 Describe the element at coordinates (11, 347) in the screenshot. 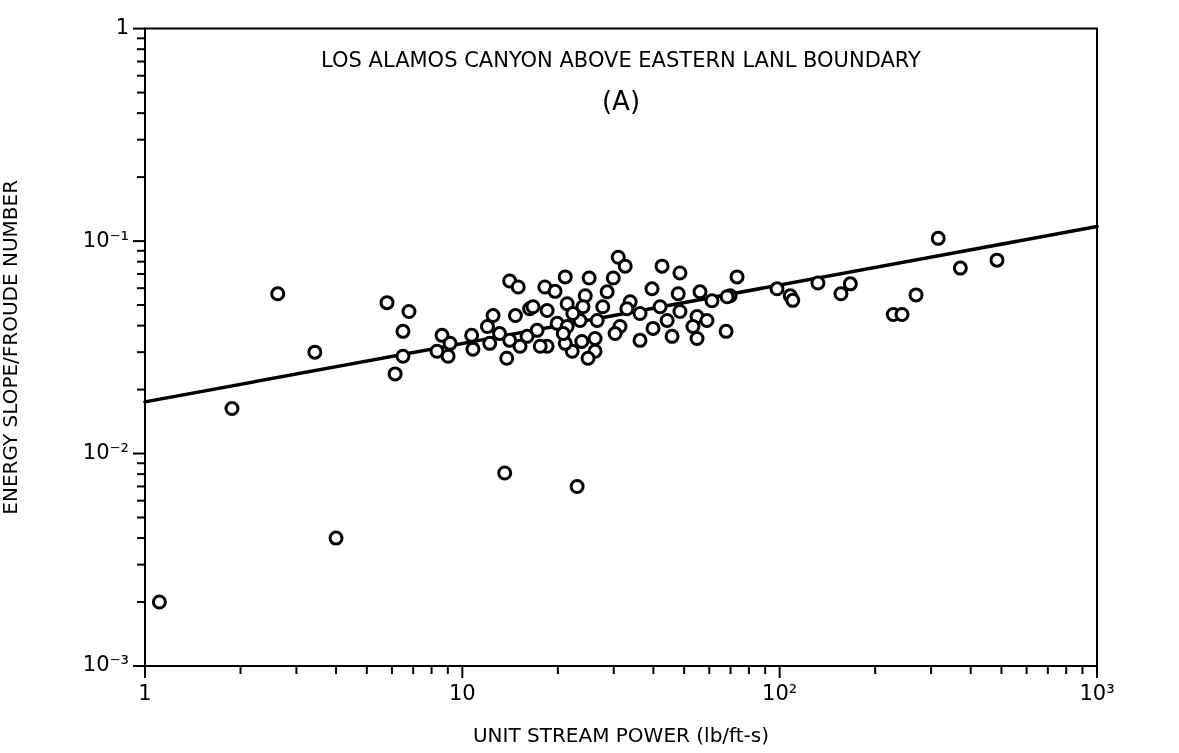

I see `y-axis-title: ENERGY SLOPE/FROUDE NUMBER` at that location.